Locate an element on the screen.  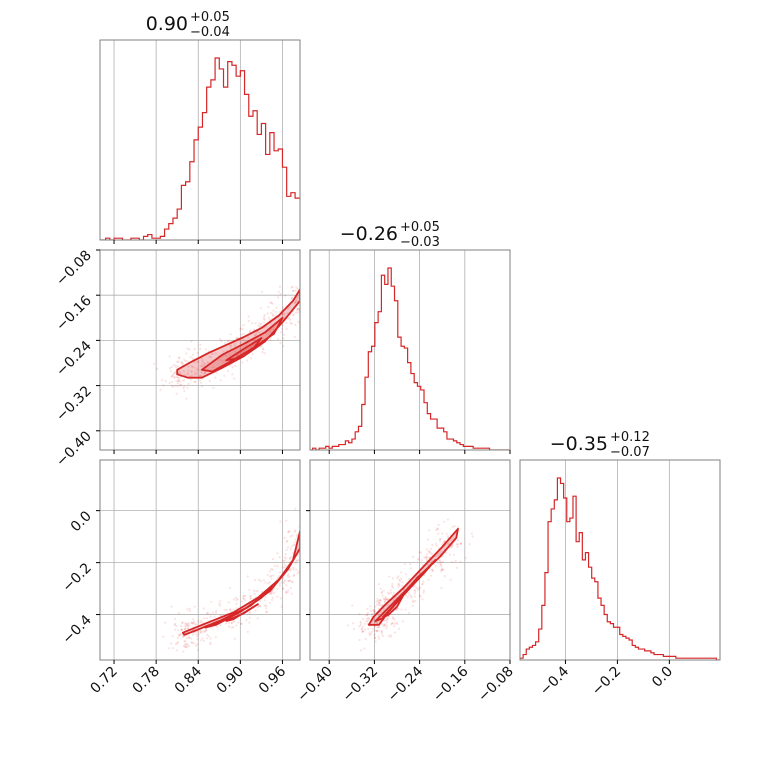
x-tick-label: −0.24 is located at coordinates (406, 684).